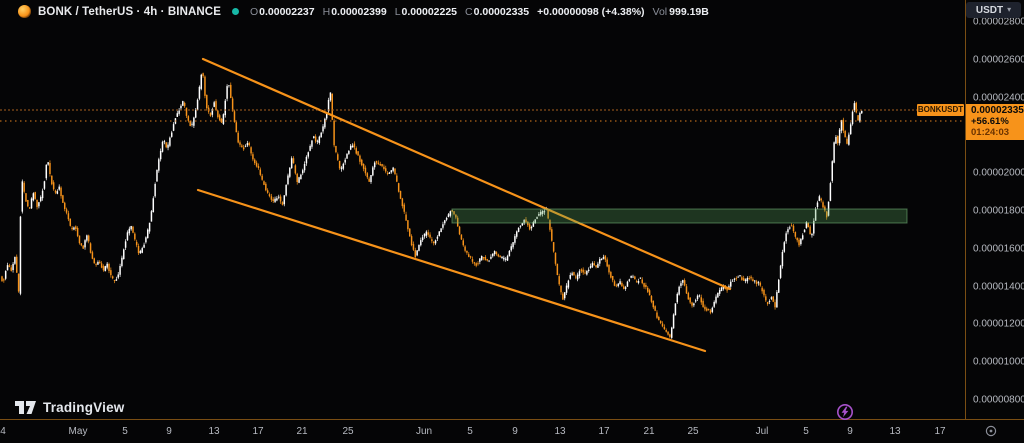 This screenshot has width=1024, height=443. I want to click on price-axis-label: 0.00002600, so click(998, 60).